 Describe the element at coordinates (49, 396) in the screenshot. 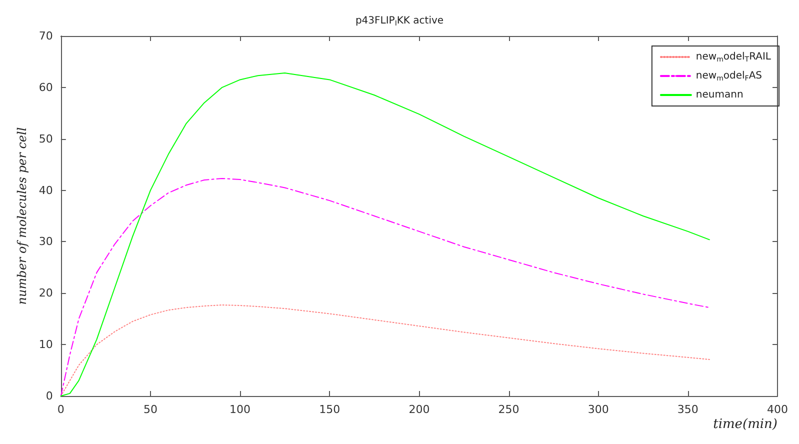

I see `y-tick-label: 0` at that location.